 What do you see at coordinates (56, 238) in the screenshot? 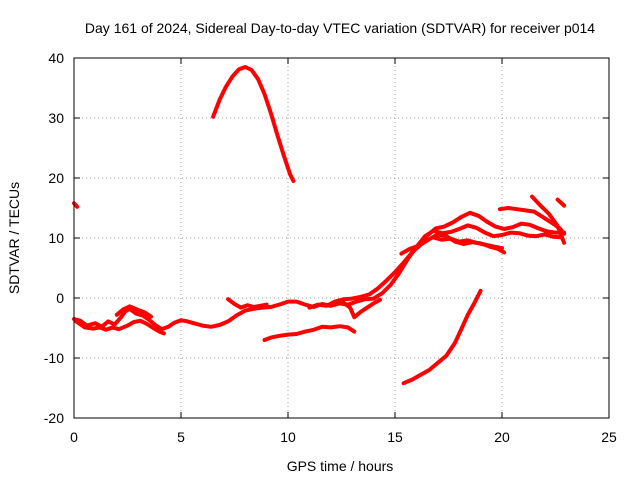
I see `y-tick-label: 10` at bounding box center [56, 238].